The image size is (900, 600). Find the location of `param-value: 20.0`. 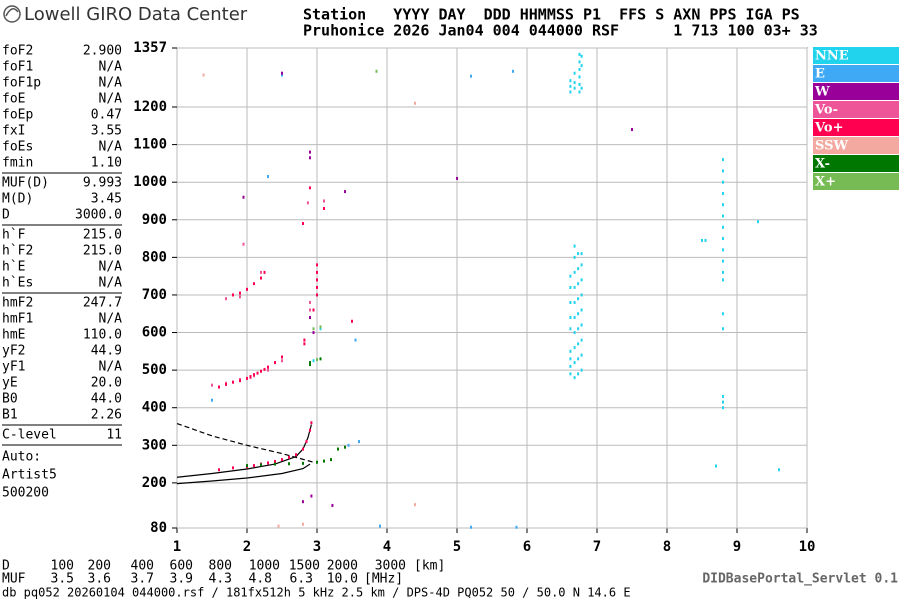

param-value: 20.0 is located at coordinates (106, 383).